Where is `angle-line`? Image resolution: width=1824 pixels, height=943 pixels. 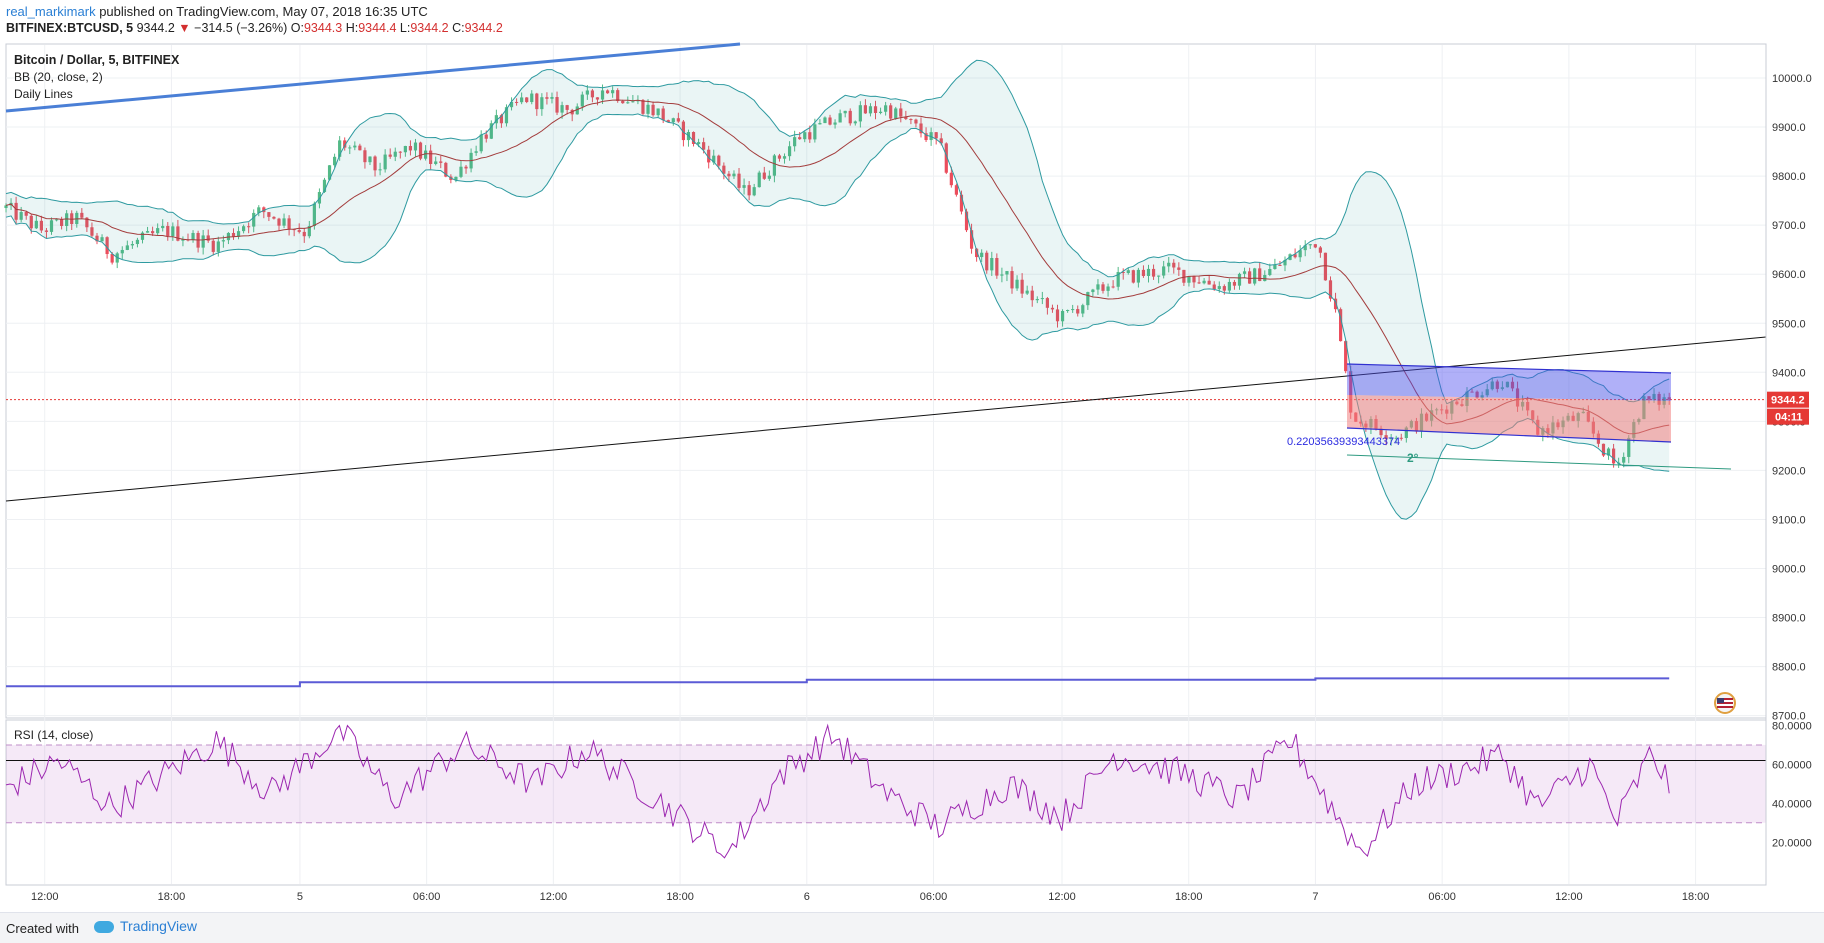 angle-line is located at coordinates (1539, 462).